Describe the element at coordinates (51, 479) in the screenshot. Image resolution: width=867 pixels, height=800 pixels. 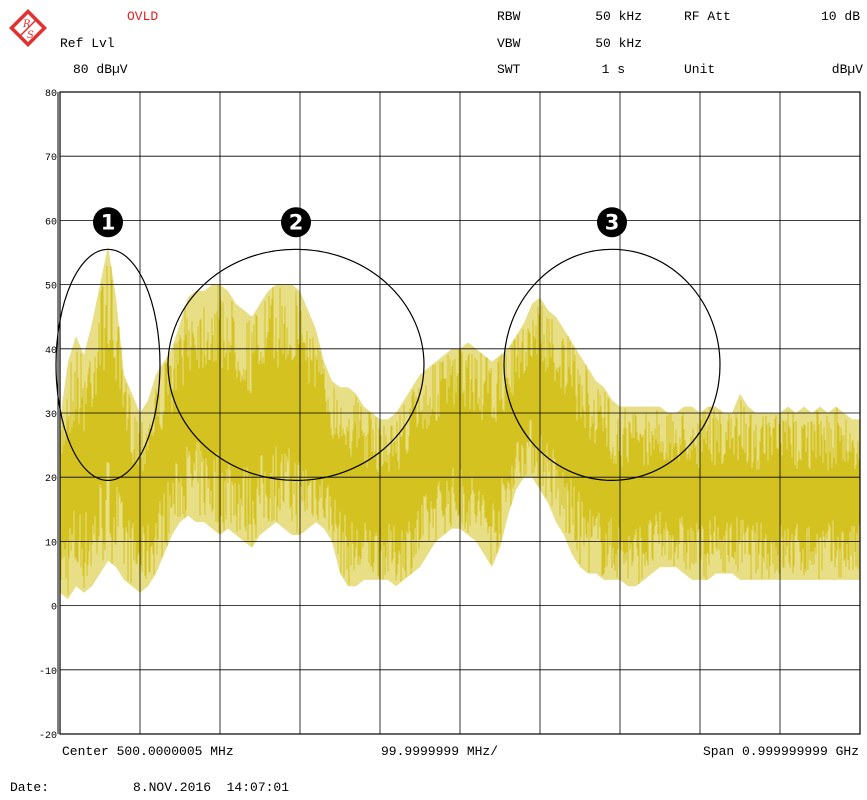
I see `y-tick-label: 20` at that location.